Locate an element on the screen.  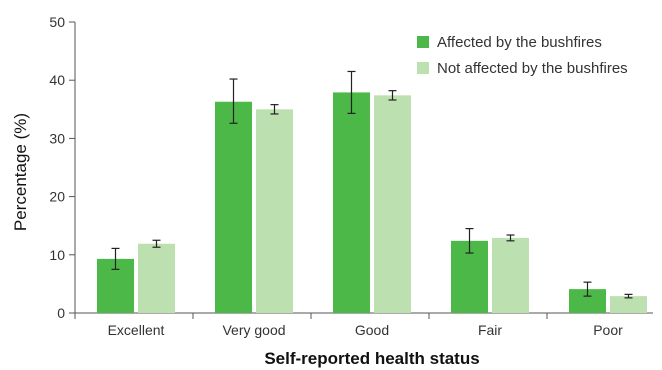
x-tick-label: Excellent is located at coordinates (136, 330).